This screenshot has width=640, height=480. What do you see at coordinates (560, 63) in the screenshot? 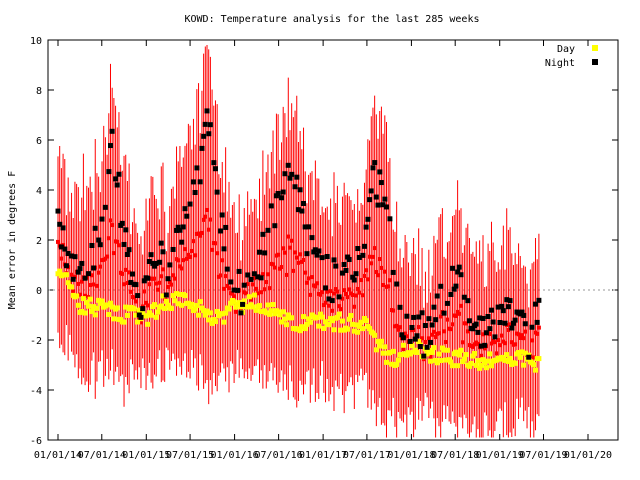
I see `legend-night-label: Night` at bounding box center [560, 63].